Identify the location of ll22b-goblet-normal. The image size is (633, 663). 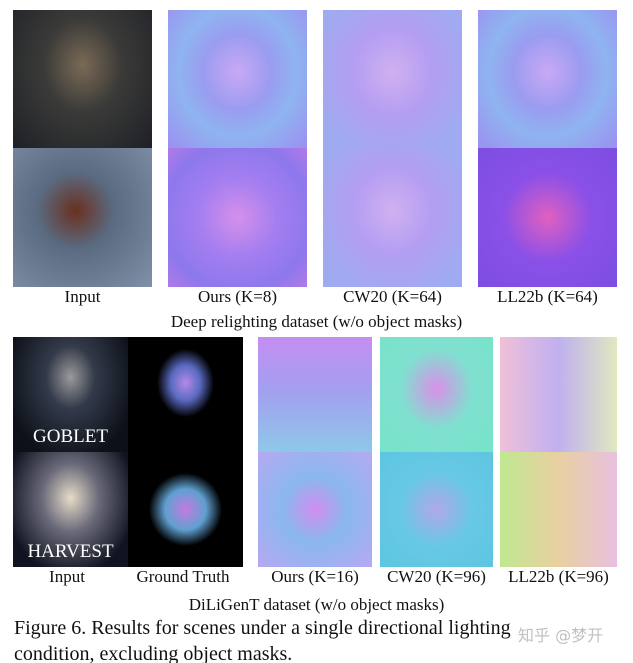
(558, 394).